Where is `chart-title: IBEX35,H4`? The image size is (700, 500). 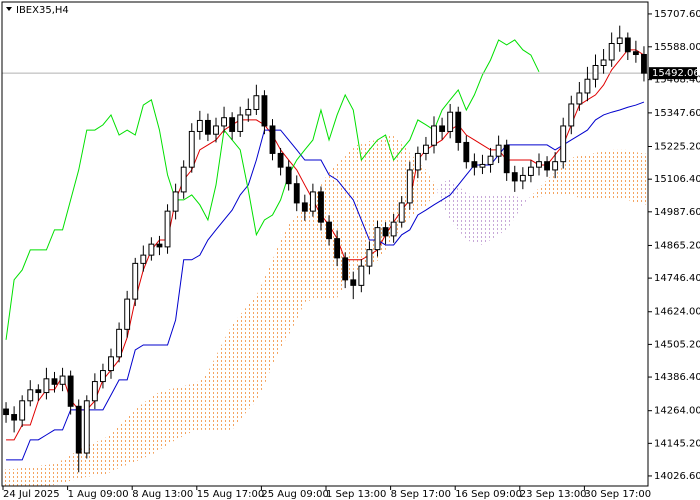
chart-title: IBEX35,H4 is located at coordinates (42, 10).